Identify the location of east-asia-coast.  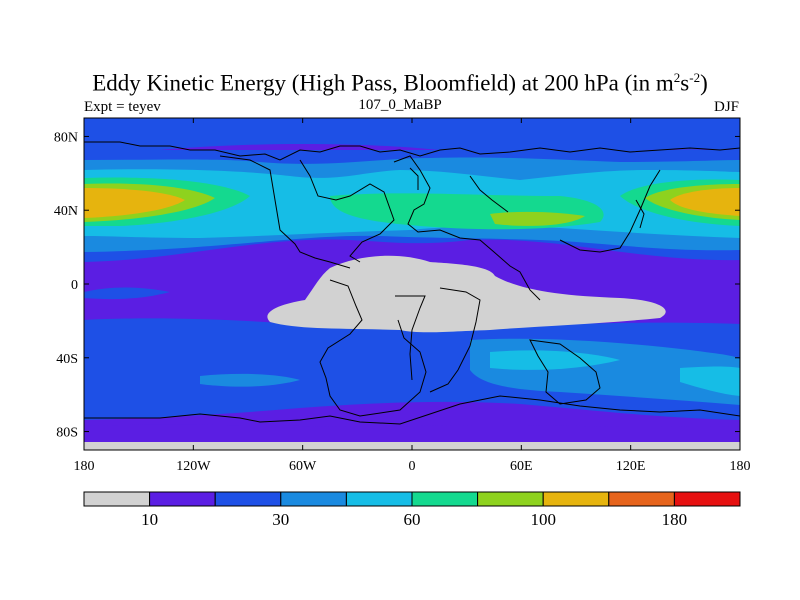
(610, 211).